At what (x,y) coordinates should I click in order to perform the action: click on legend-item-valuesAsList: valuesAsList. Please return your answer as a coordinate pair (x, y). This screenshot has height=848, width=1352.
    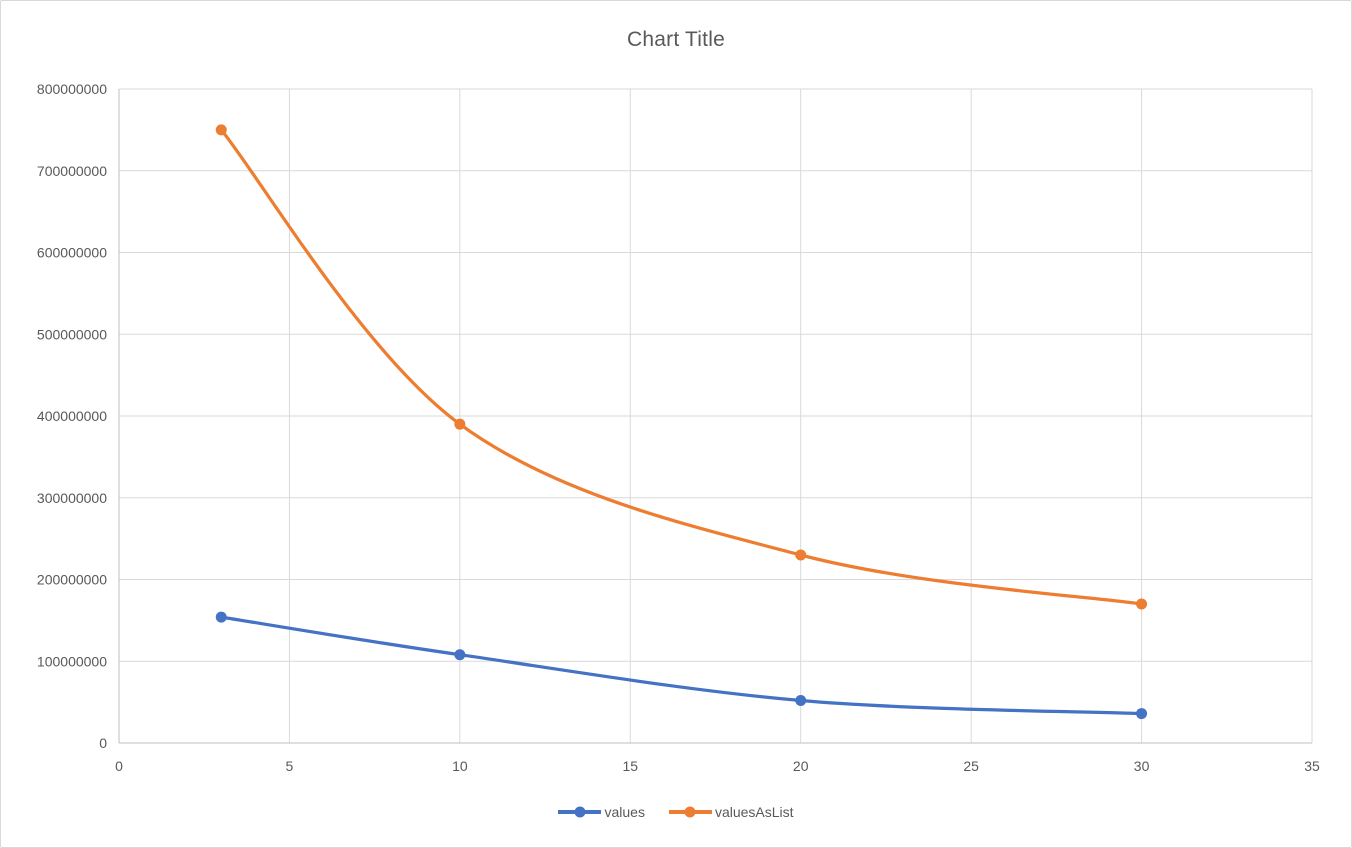
    Looking at the image, I should click on (731, 812).